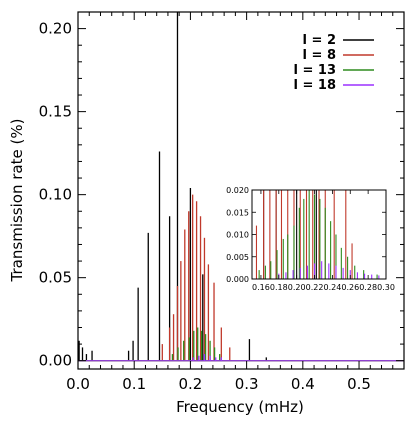  What do you see at coordinates (55, 29) in the screenshot?
I see `y-tick-label: 0.20` at bounding box center [55, 29].